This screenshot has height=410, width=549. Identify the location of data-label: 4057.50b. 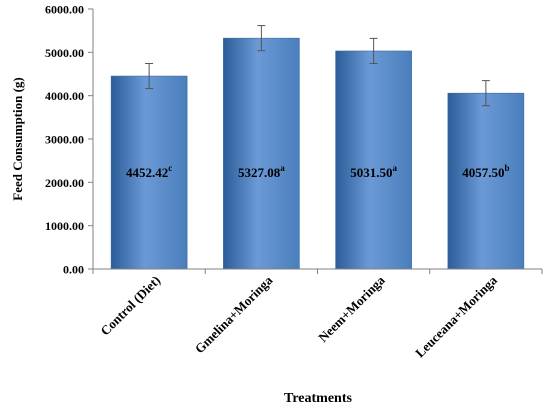
(485, 171).